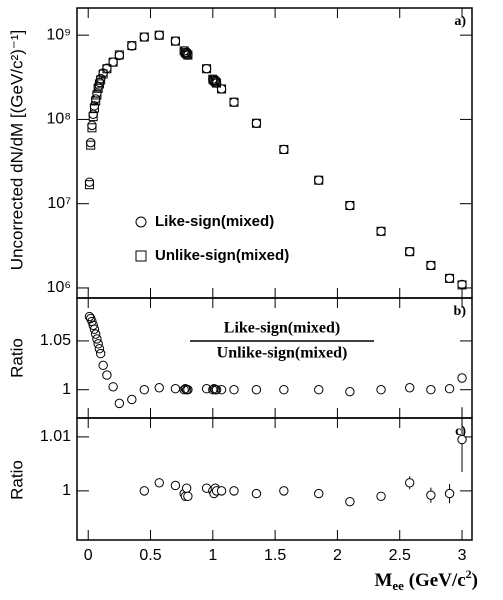 This screenshot has width=503, height=600. I want to click on x-tick-label: 2, so click(337, 555).